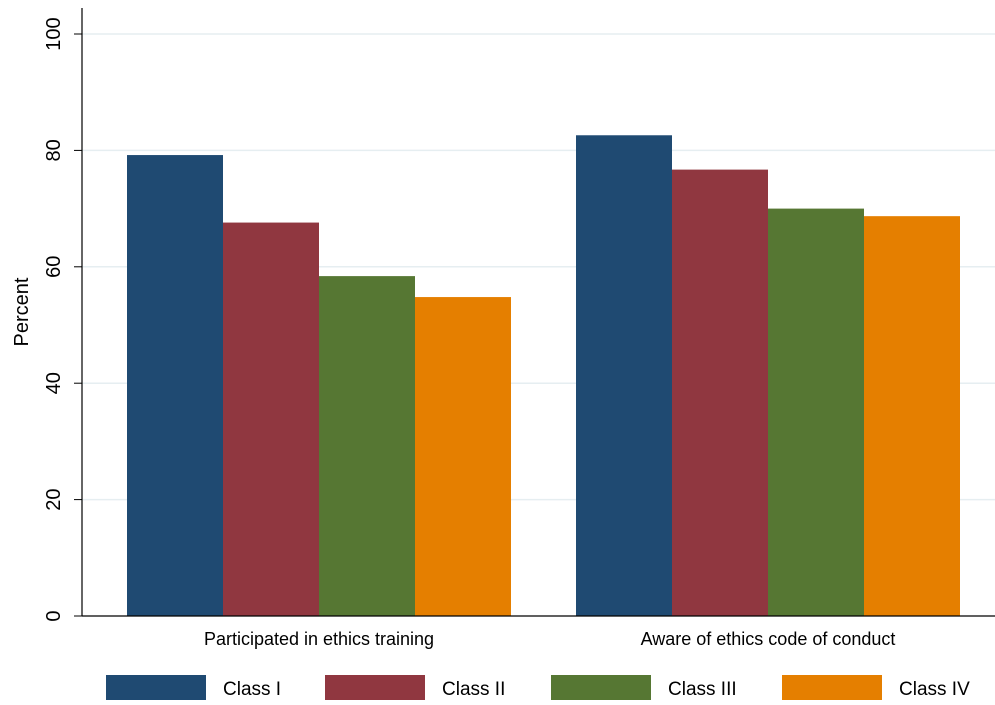 The image size is (995, 705). Describe the element at coordinates (54, 499) in the screenshot. I see `y-tick-label: 20` at that location.